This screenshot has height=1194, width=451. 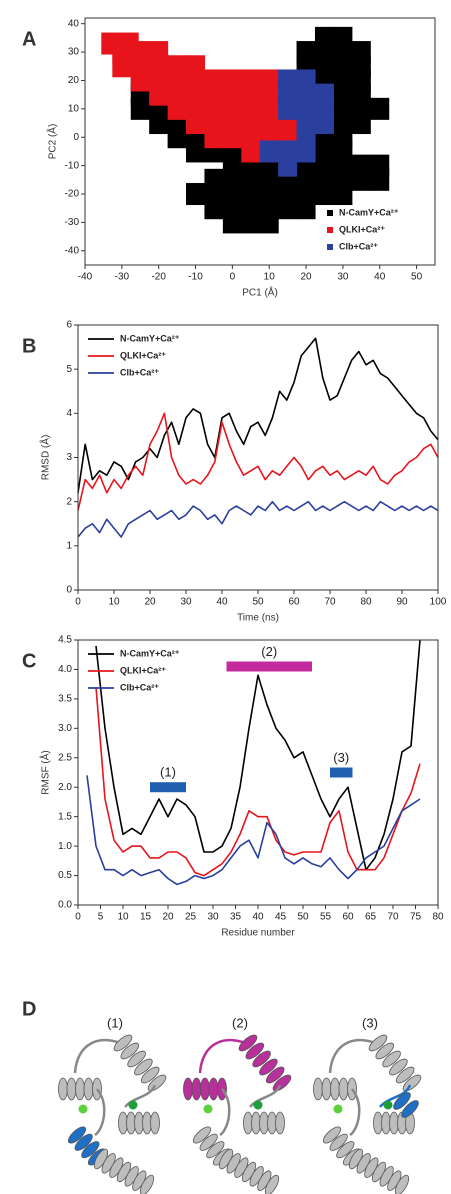 I want to click on x-tick-label: 80, so click(x=438, y=917).